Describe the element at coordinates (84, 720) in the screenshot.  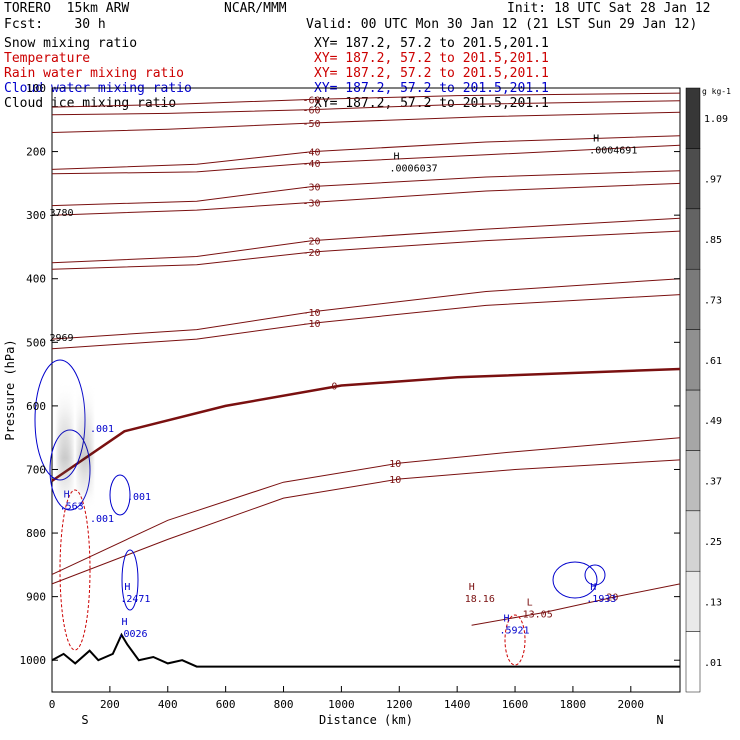
I see `south-endpoint-label: S` at that location.